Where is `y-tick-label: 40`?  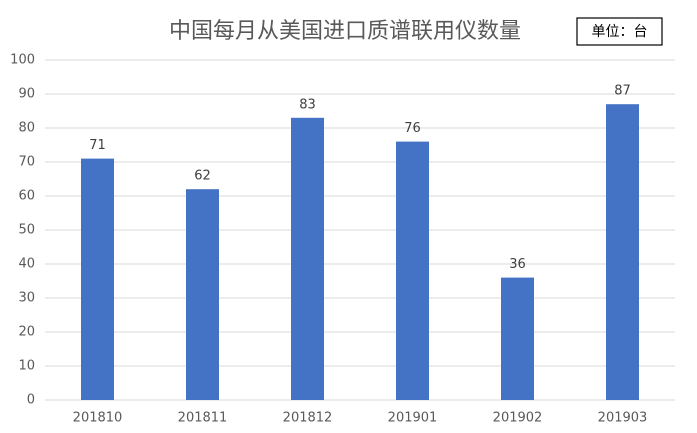 y-tick-label: 40 is located at coordinates (26, 264).